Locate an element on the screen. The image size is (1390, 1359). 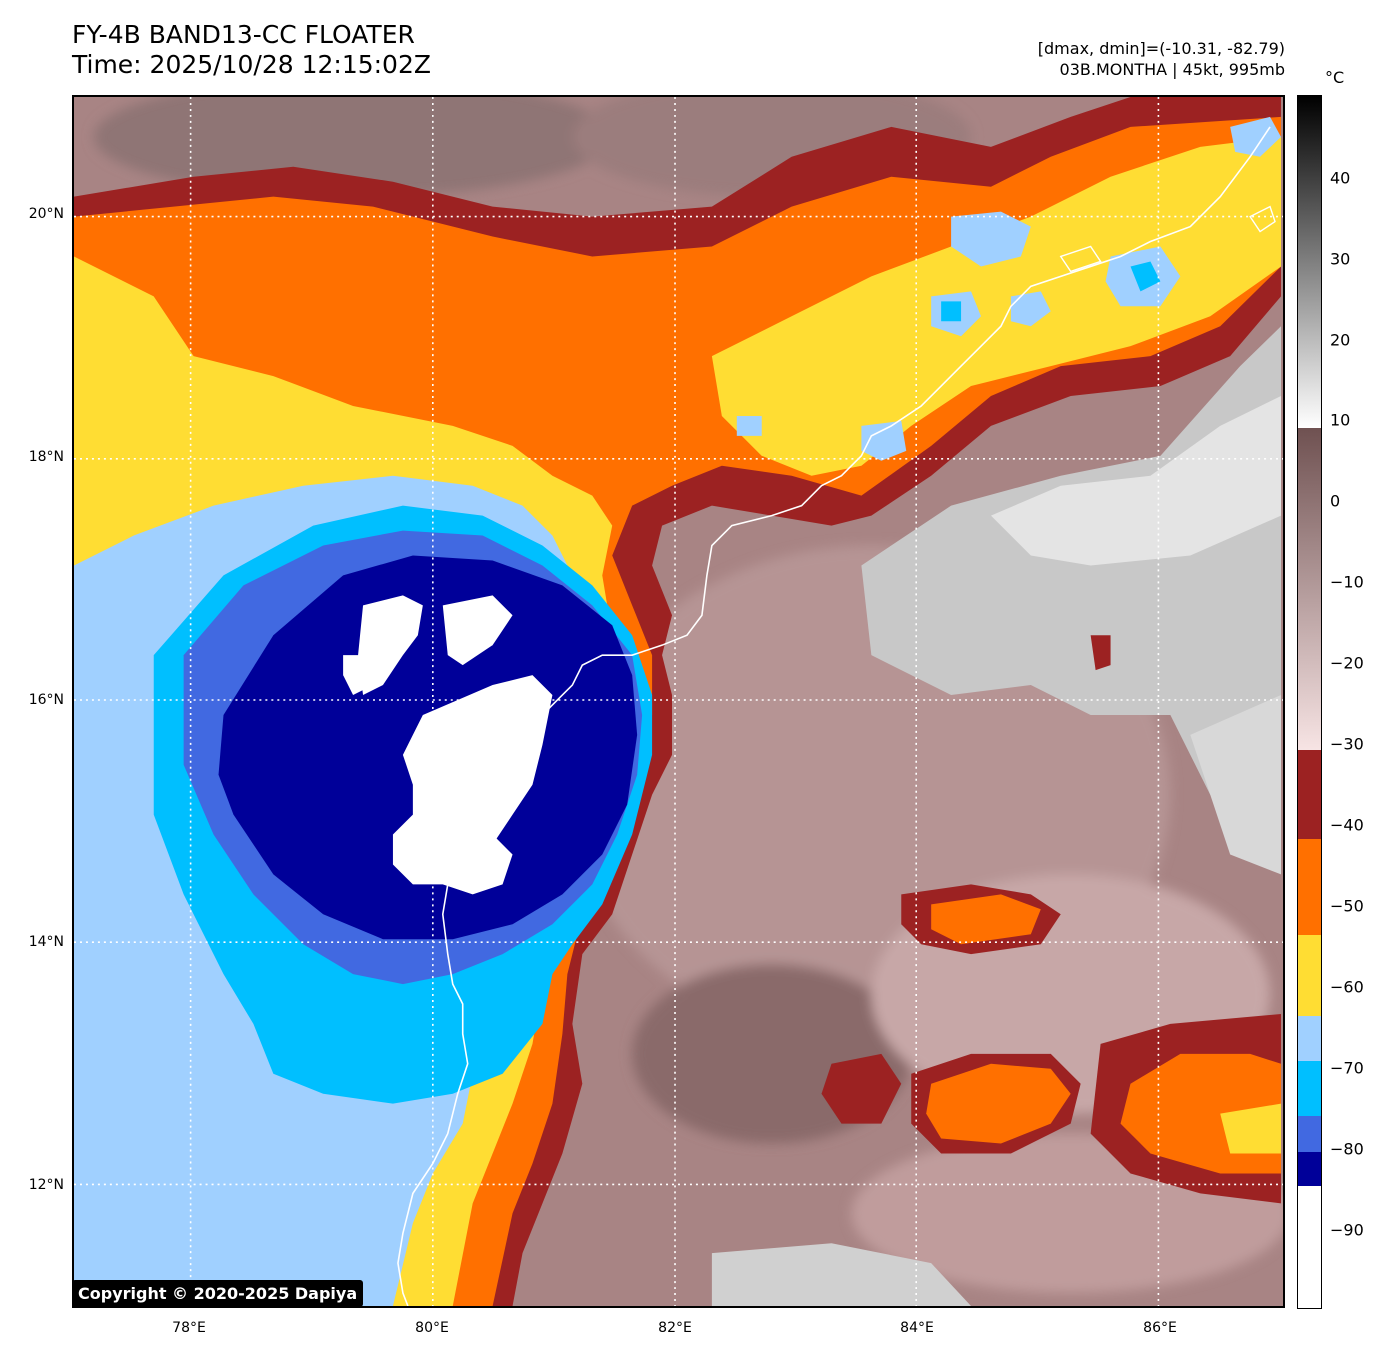
colorbar-unit: °C is located at coordinates (1335, 77).